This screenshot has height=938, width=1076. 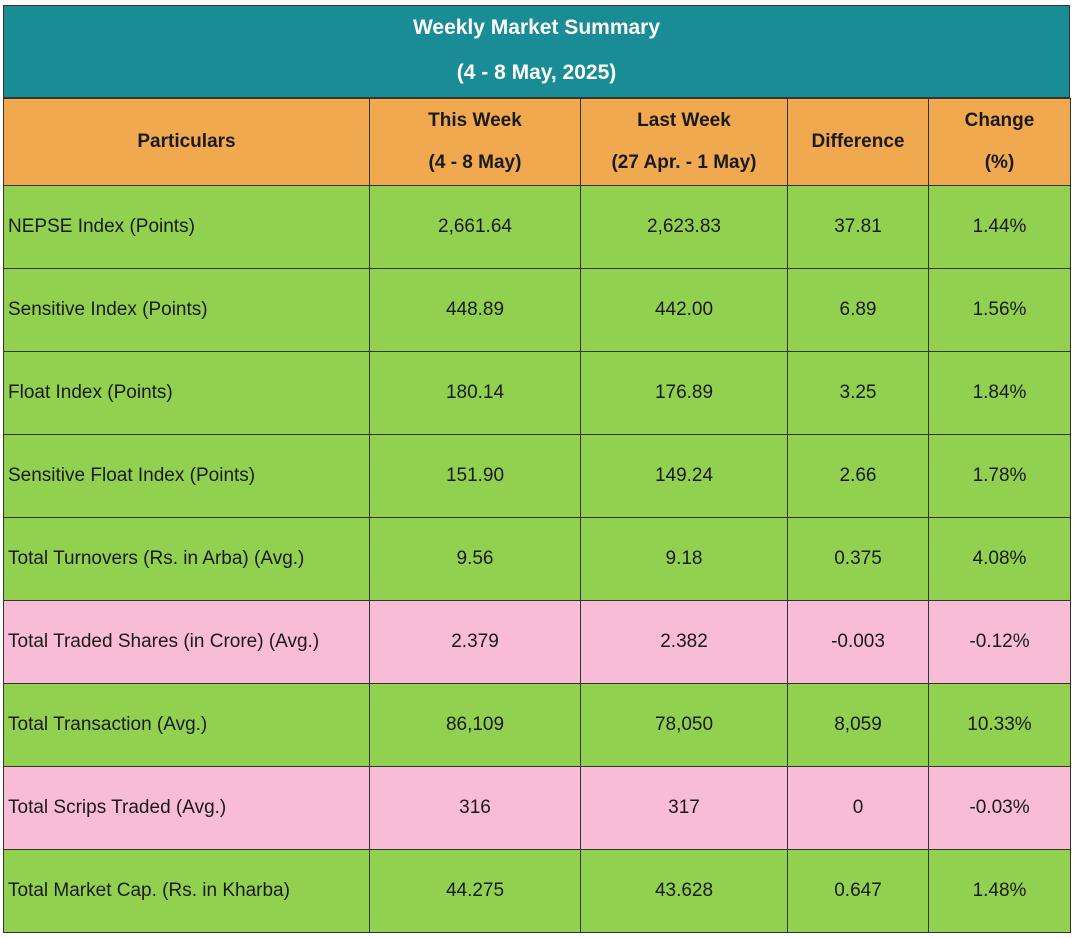 I want to click on row-this-week-value: 448.89, so click(x=475, y=310).